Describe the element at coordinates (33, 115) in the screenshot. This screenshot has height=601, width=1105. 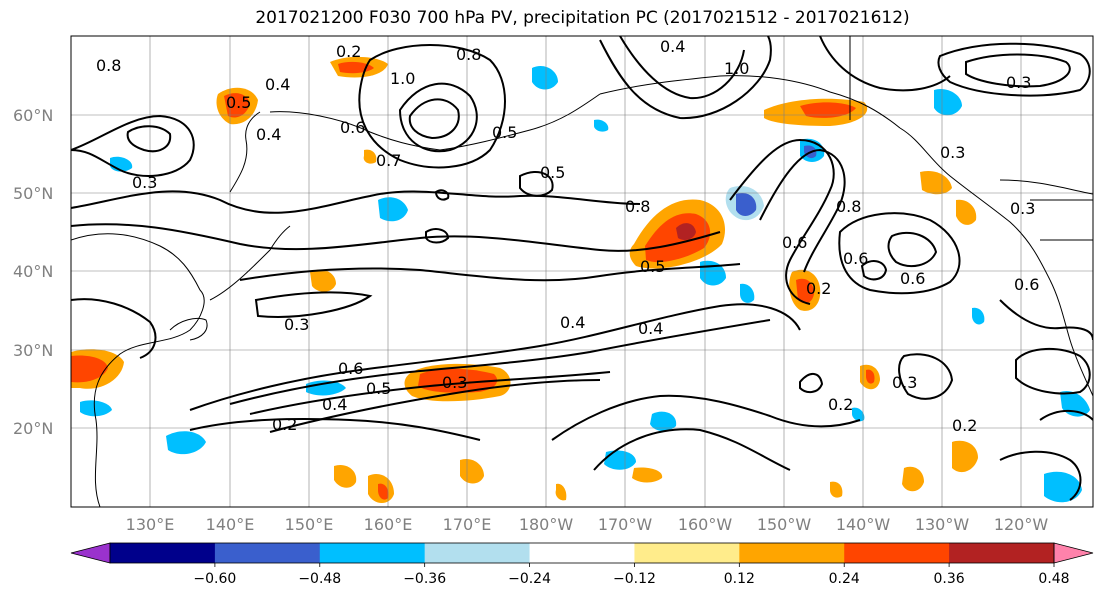
I see `lat-label: 60°N` at that location.